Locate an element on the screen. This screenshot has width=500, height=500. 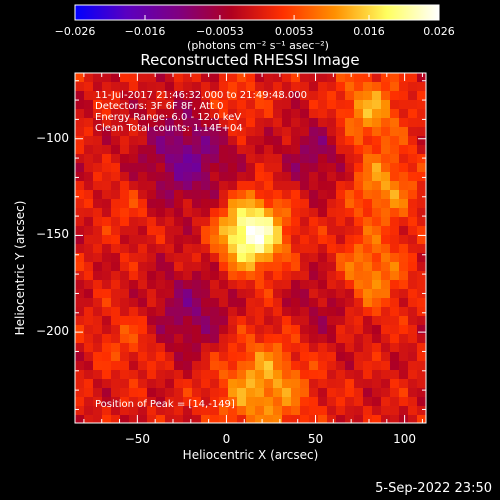
colorbar-tick-label: −0.016 is located at coordinates (145, 31).